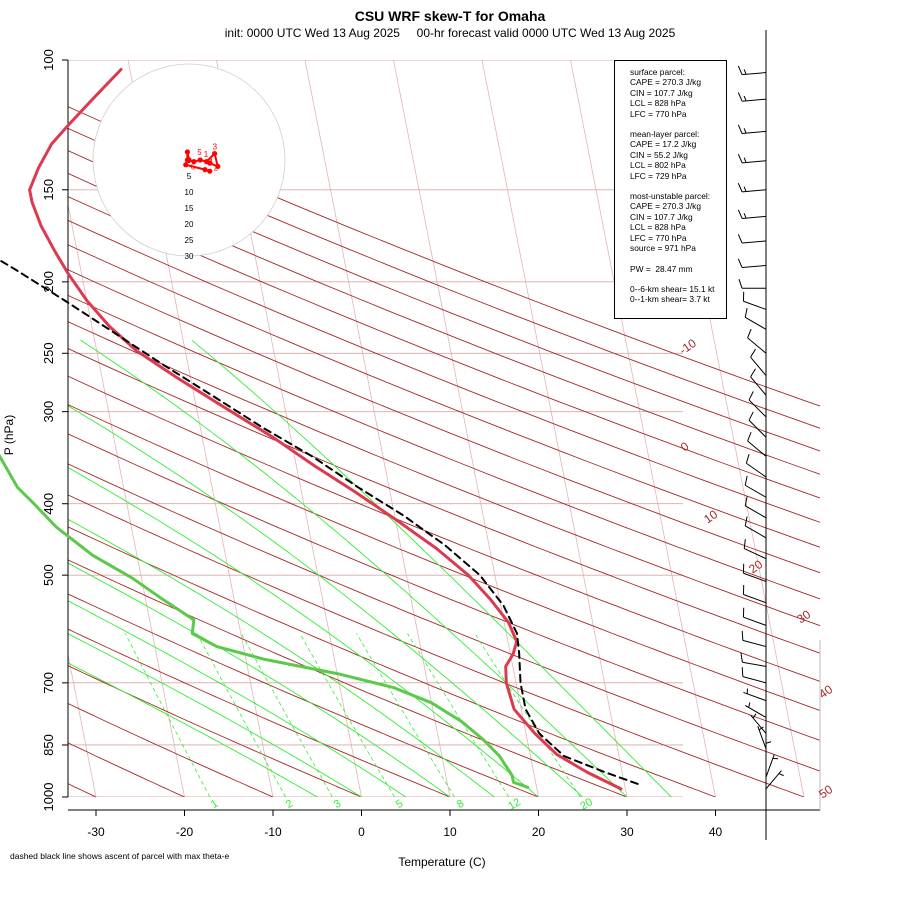 This screenshot has height=900, width=900. I want to click on isotherm-label: 50, so click(825, 791).